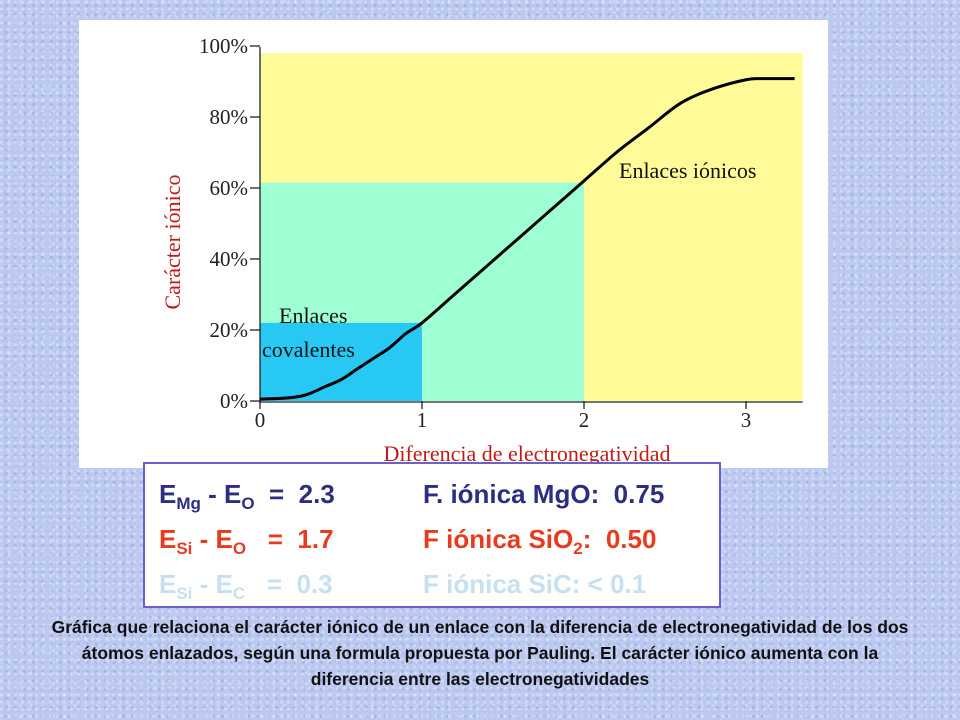 The height and width of the screenshot is (720, 960). What do you see at coordinates (247, 496) in the screenshot?
I see `formula-lhs: EMg - EO = 2.3` at bounding box center [247, 496].